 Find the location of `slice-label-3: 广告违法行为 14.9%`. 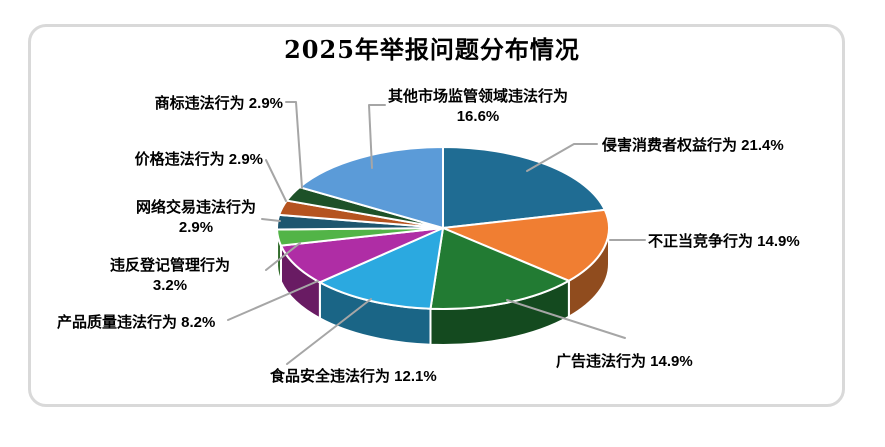

slice-label-3: 广告违法行为 14.9% is located at coordinates (624, 361).